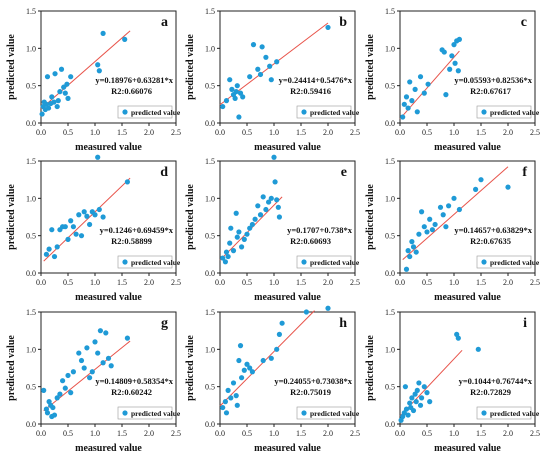 Image resolution: width=550 pixels, height=454 pixels. I want to click on x-tick-label: 2.5, so click(535, 282).